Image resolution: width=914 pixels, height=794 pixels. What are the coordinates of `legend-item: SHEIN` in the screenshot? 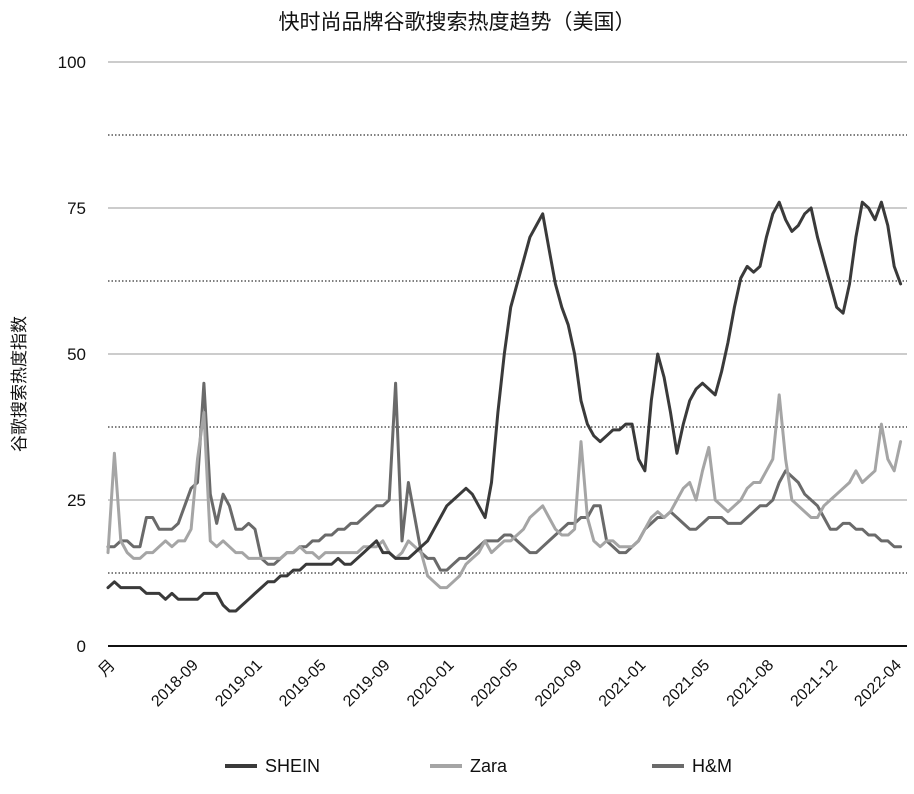 It's located at (272, 766).